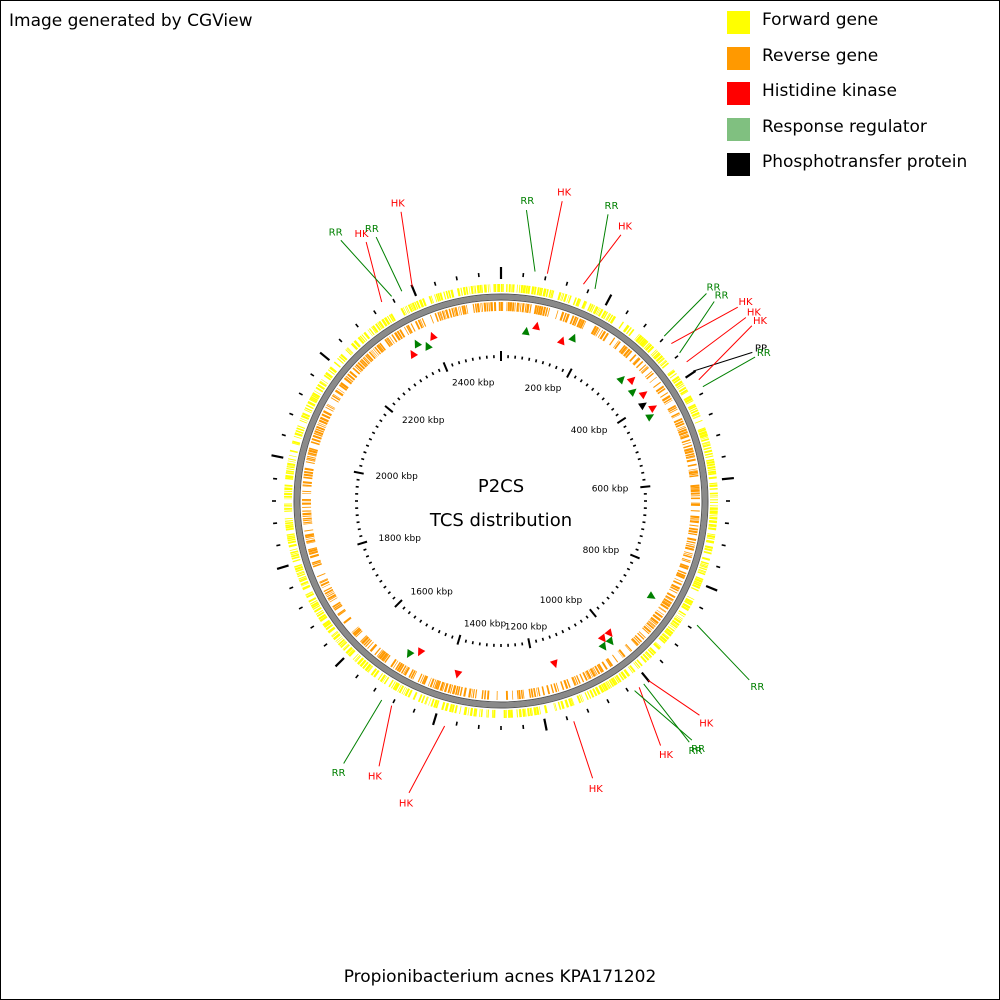 Image resolution: width=1000 pixels, height=1000 pixels. I want to click on legend-swatch-phosphotransfer-protein, so click(738, 164).